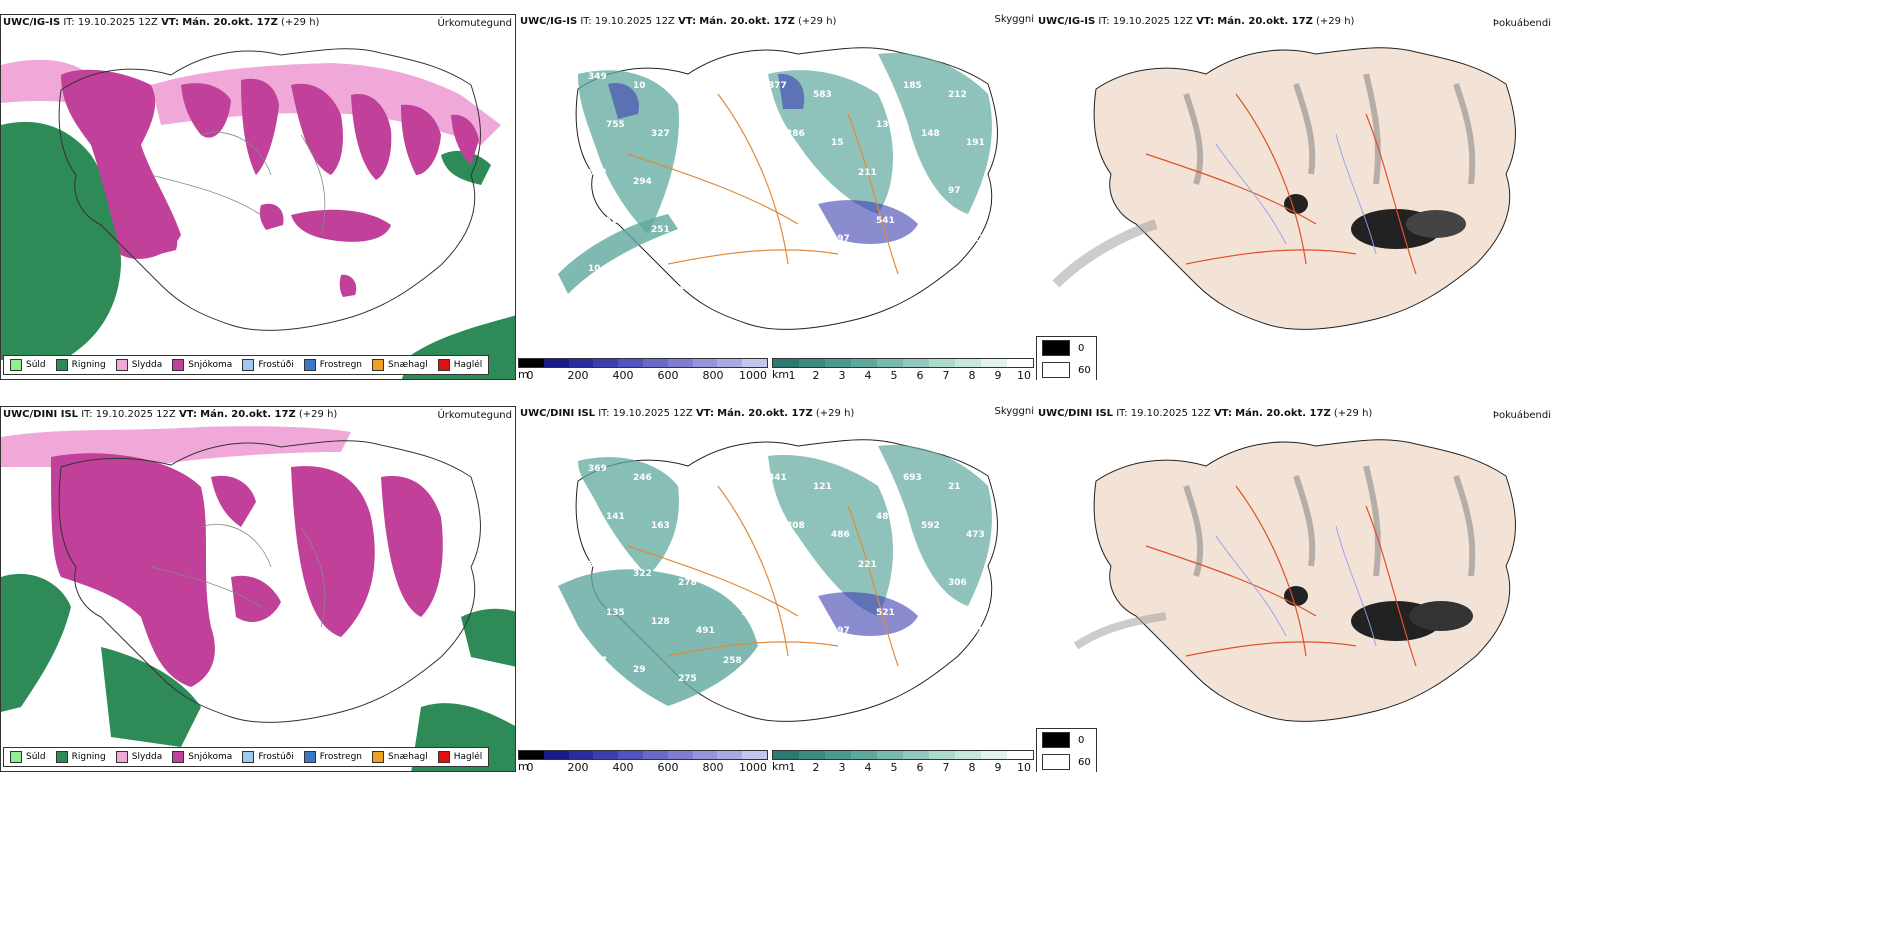 The height and width of the screenshot is (950, 1900). I want to click on visibility-value-label: 90, so click(747, 221).